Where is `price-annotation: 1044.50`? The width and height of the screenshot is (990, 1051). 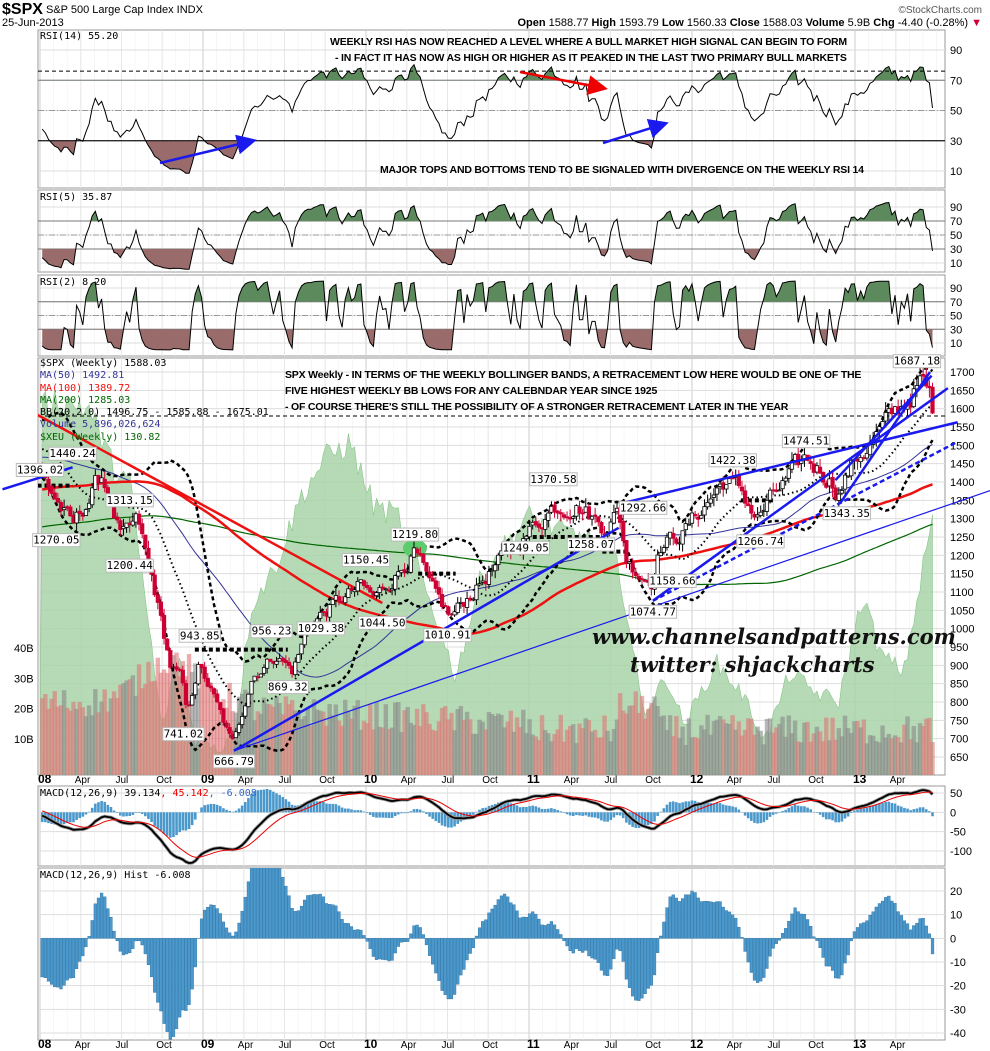 price-annotation: 1044.50 is located at coordinates (382, 622).